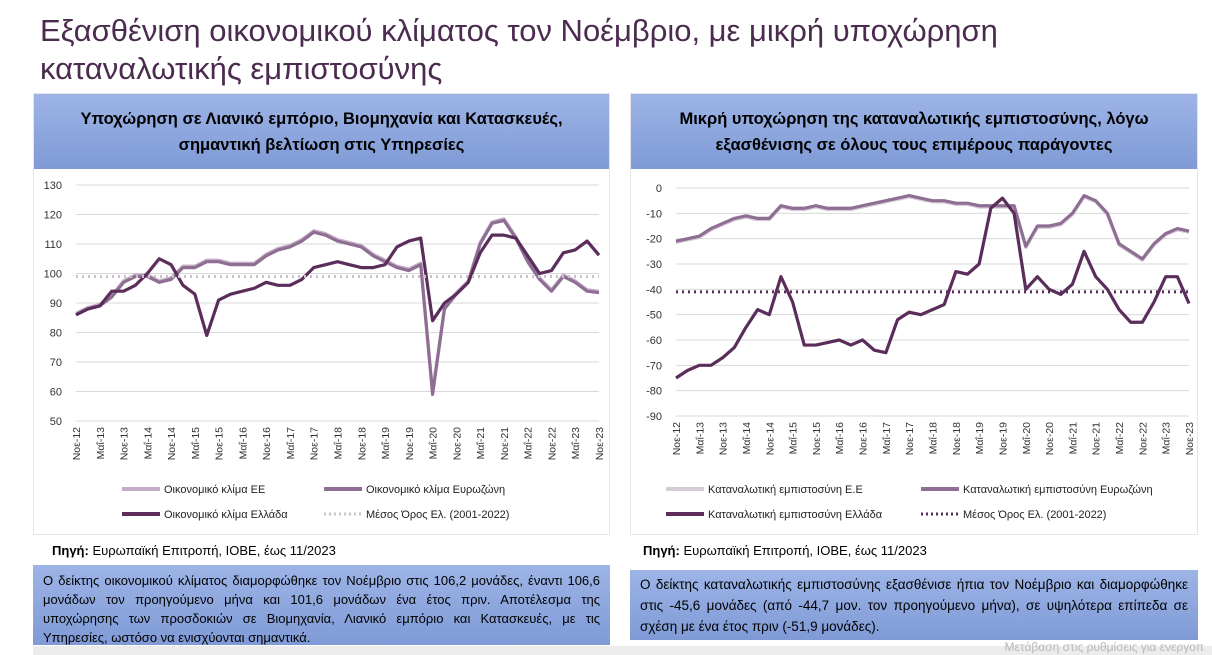  Describe the element at coordinates (785, 490) in the screenshot. I see `legend-label: Καταναλωτική εμπιστοσύνη Ε.Ε` at that location.